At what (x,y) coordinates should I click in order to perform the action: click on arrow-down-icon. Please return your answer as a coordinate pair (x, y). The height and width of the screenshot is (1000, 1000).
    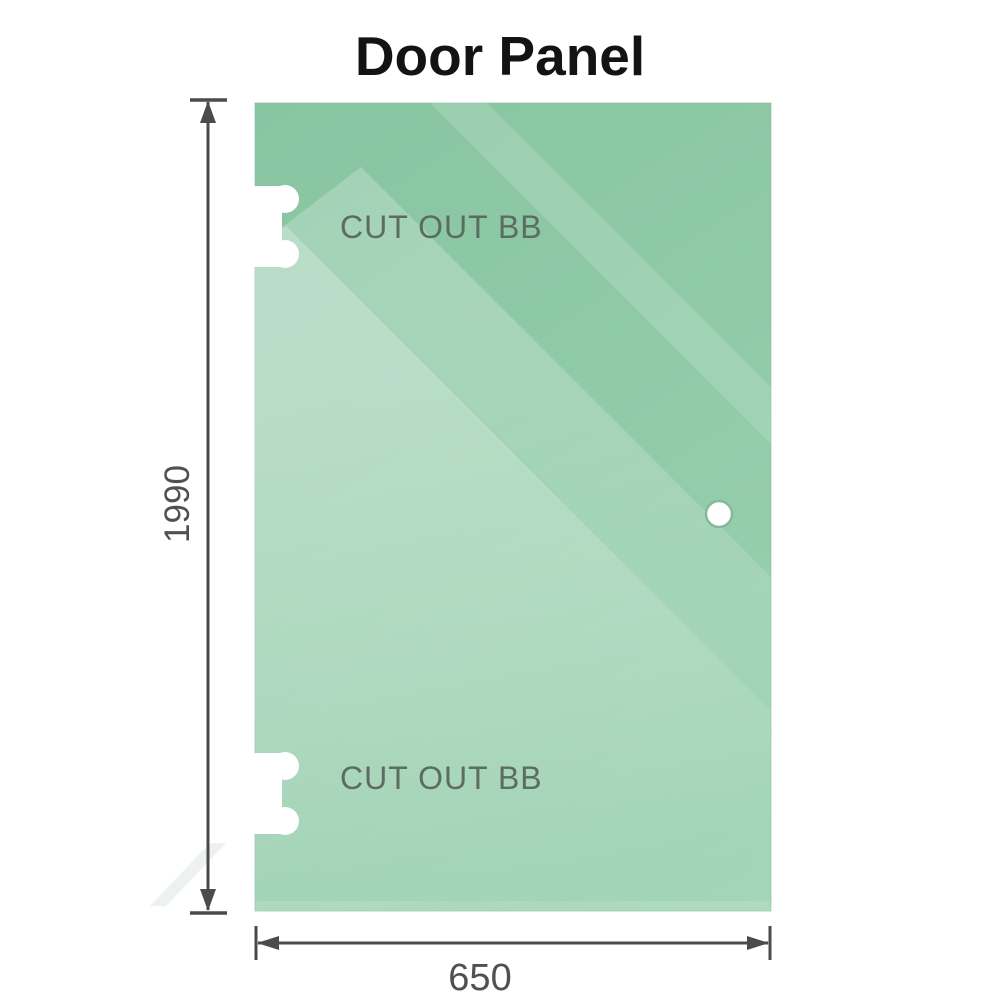
    Looking at the image, I should click on (208, 900).